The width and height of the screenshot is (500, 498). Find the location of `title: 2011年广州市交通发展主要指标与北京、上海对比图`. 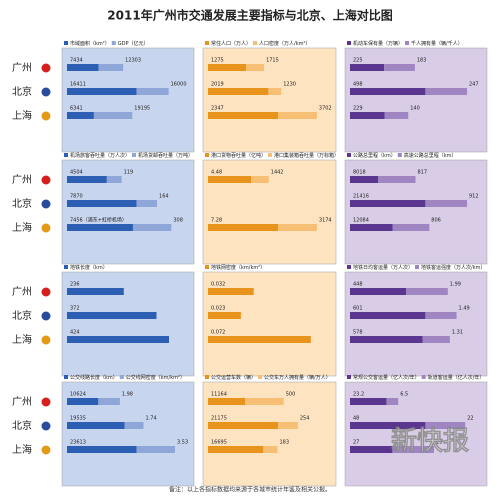

title: 2011年广州市交通发展主要指标与北京、上海对比图 is located at coordinates (249, 15).